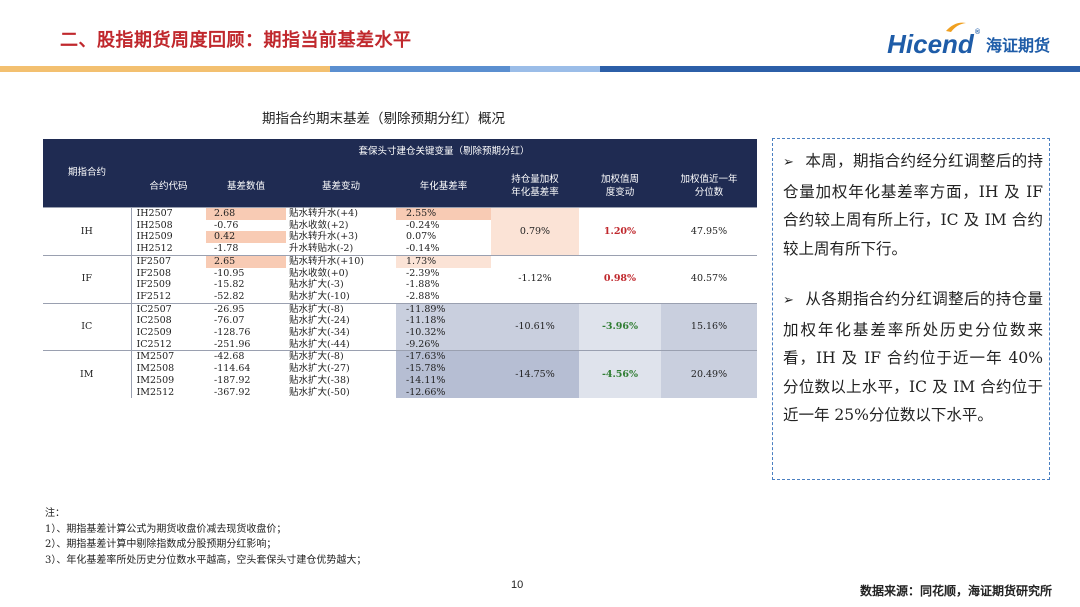 This screenshot has width=1080, height=607. What do you see at coordinates (87, 279) in the screenshot?
I see `group-label: IF` at bounding box center [87, 279].